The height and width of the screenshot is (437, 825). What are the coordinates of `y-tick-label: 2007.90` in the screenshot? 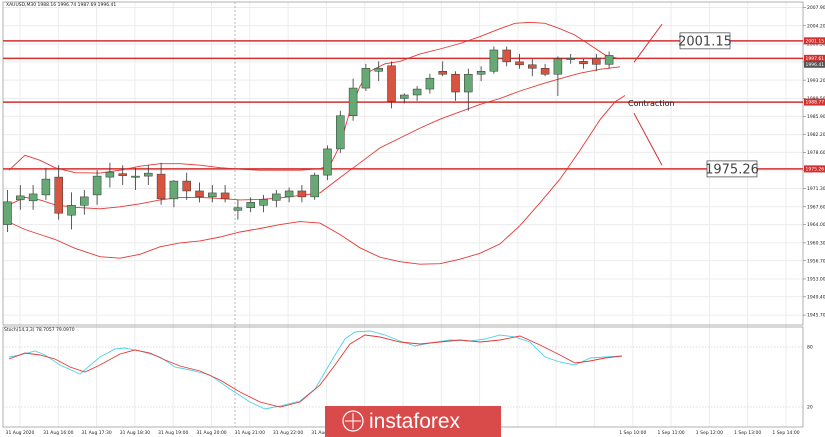 It's located at (816, 8).